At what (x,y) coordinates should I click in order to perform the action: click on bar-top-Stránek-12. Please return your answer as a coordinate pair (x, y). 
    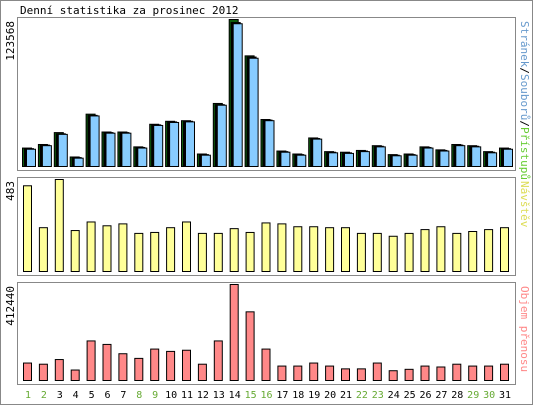
    Looking at the image, I should click on (205, 161).